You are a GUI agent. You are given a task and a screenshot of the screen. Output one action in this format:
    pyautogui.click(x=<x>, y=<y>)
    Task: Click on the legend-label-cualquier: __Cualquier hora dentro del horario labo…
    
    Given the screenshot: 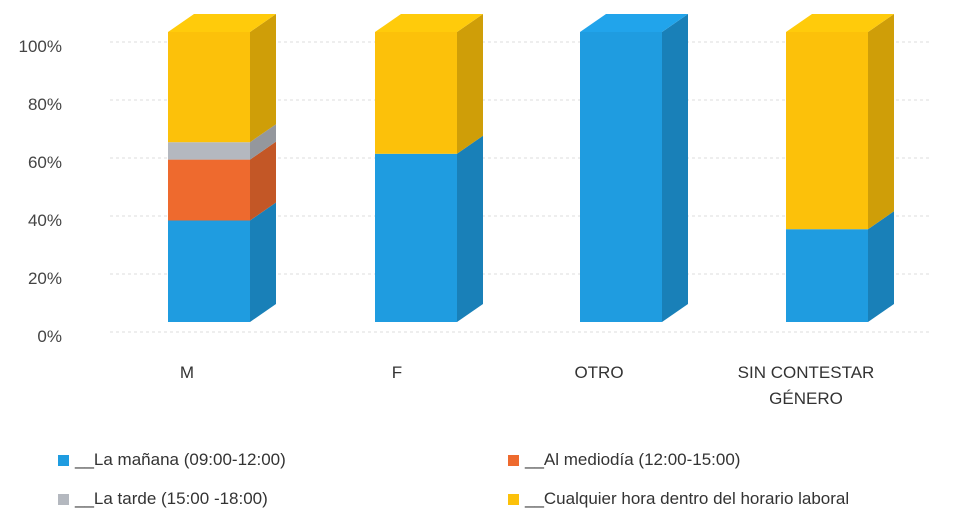 What is the action you would take?
    pyautogui.click(x=687, y=498)
    